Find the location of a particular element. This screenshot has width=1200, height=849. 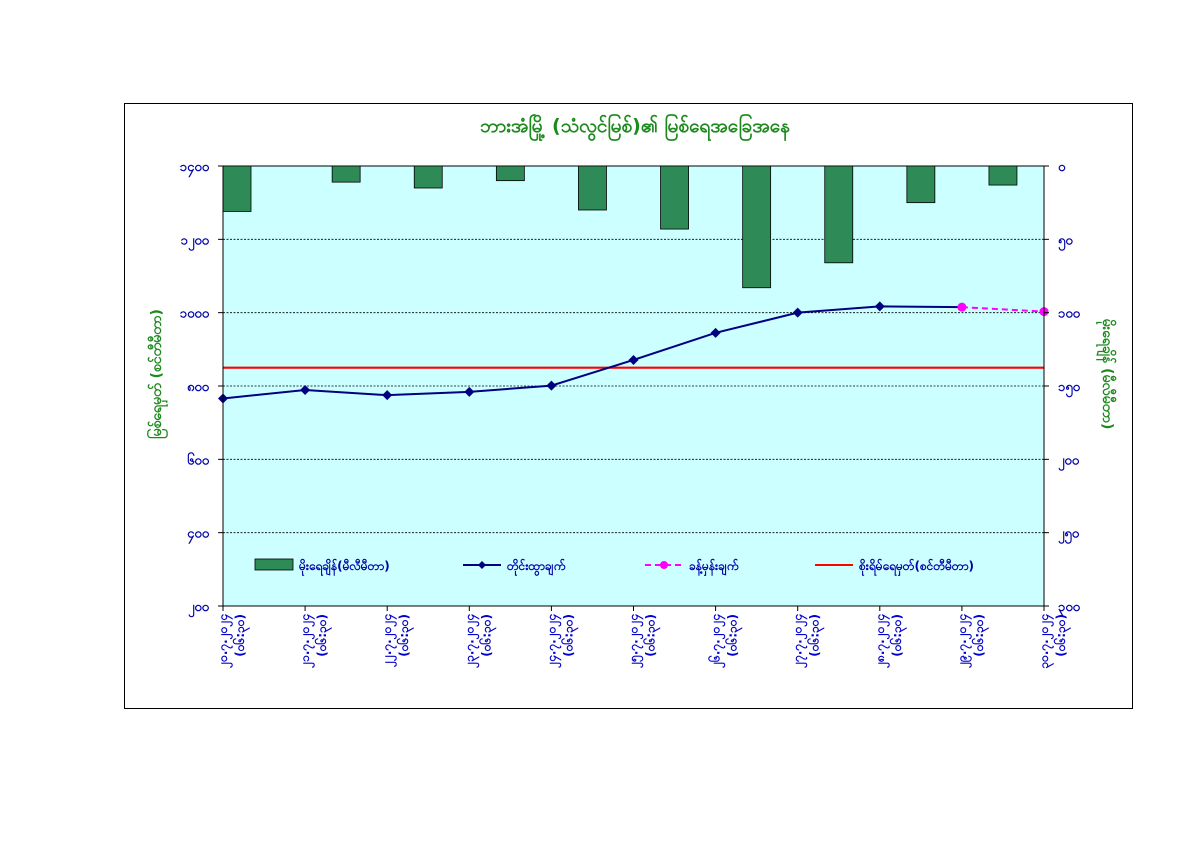

left-tick-label: ၄၀၀ is located at coordinates (198, 536).